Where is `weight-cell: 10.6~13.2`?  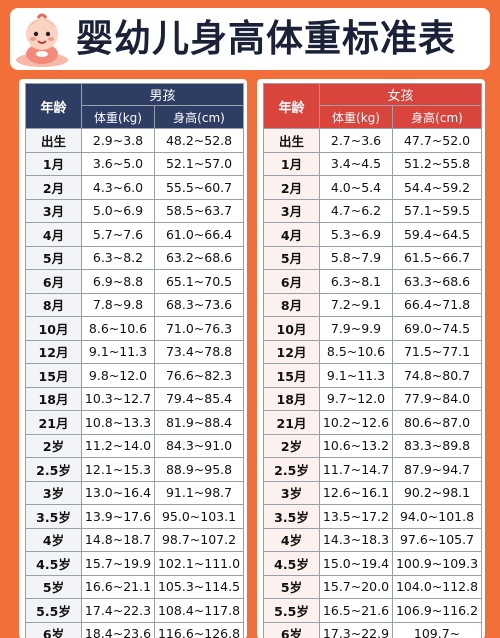
weight-cell: 10.6~13.2 is located at coordinates (356, 445).